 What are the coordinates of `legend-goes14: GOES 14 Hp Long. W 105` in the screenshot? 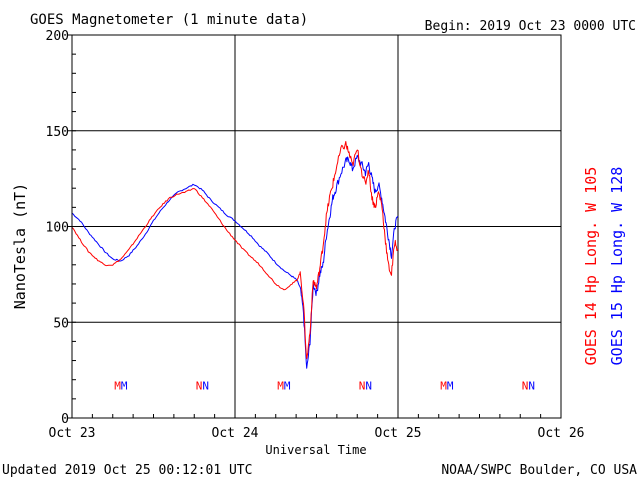 It's located at (591, 266).